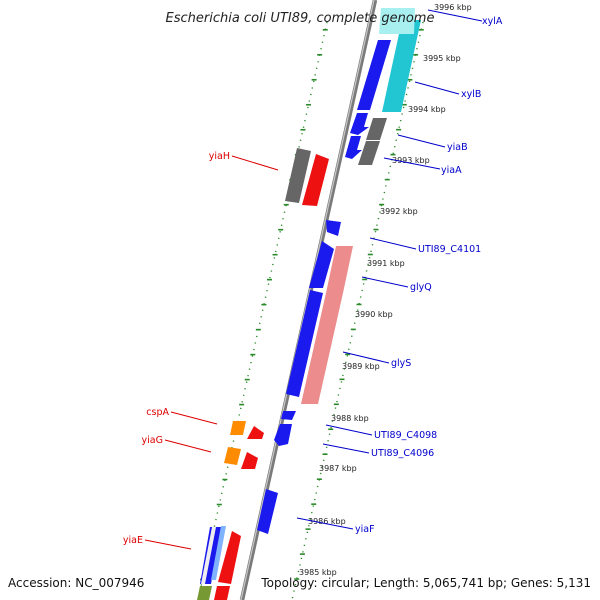  I want to click on reverse-gene-labels: yiaH cspA yiaG yiaE, so click(176, 348).